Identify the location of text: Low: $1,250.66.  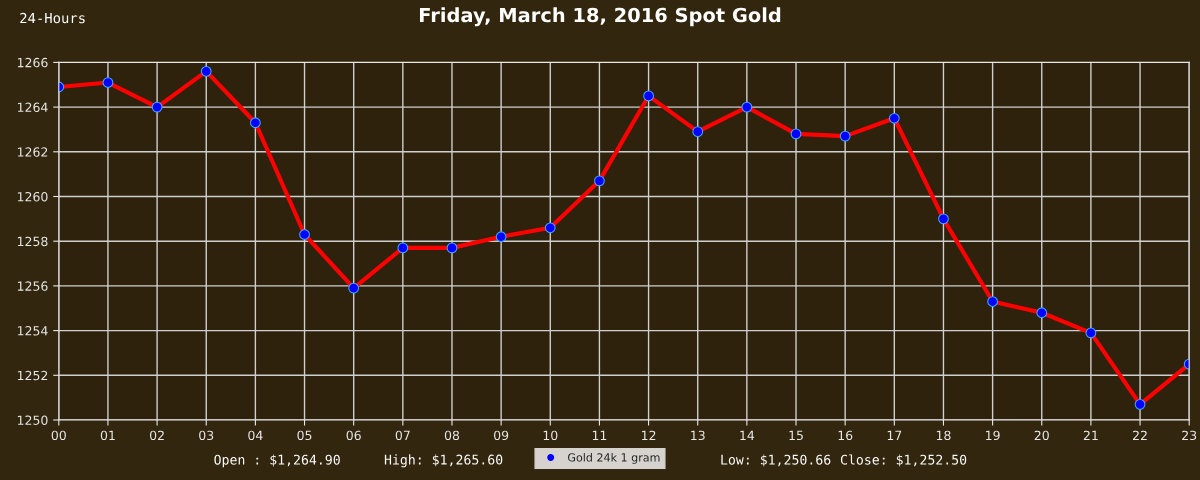
(776, 460).